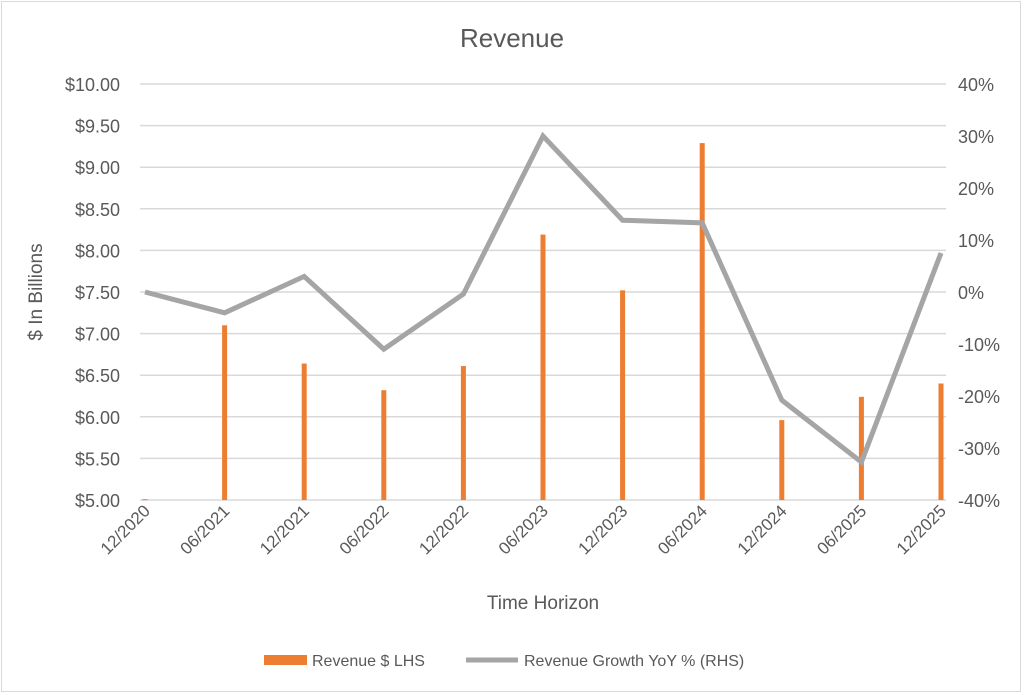 The width and height of the screenshot is (1024, 695). I want to click on x-tick-label: 06/2021, so click(205, 529).